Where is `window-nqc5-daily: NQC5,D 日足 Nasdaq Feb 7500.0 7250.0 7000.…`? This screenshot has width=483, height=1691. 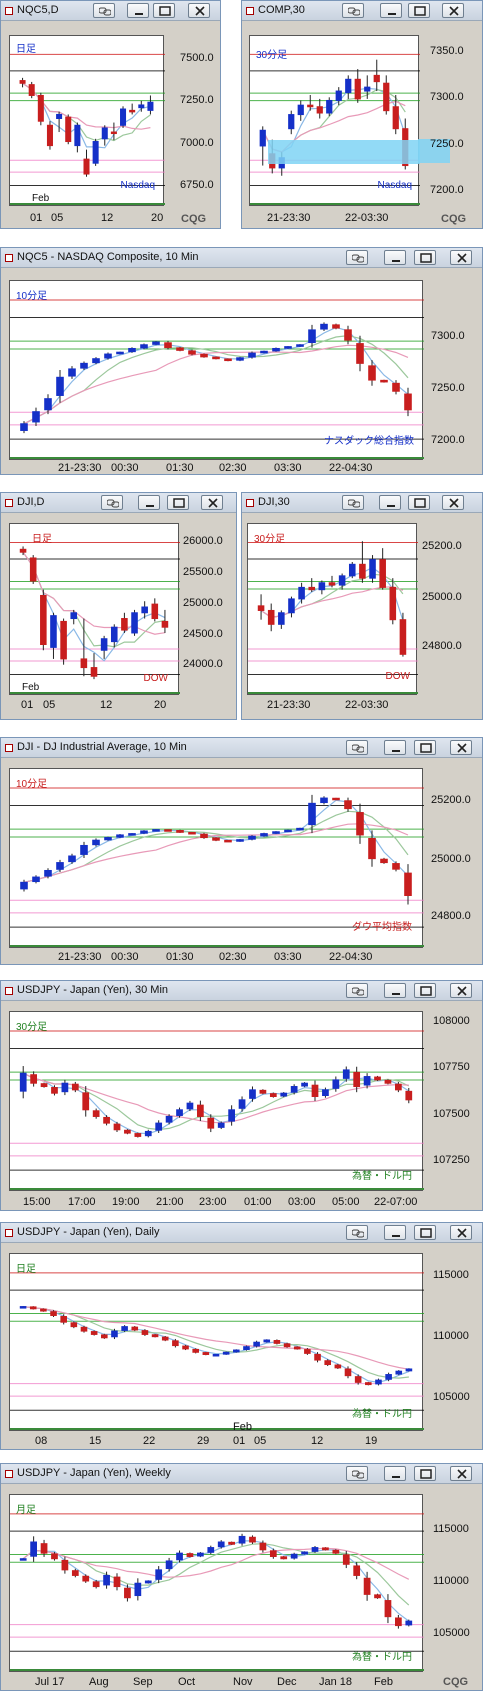
window-nqc5-daily: NQC5,D 日足 Nasdaq Feb 7500.0 7250.0 7000.… is located at coordinates (110, 114).